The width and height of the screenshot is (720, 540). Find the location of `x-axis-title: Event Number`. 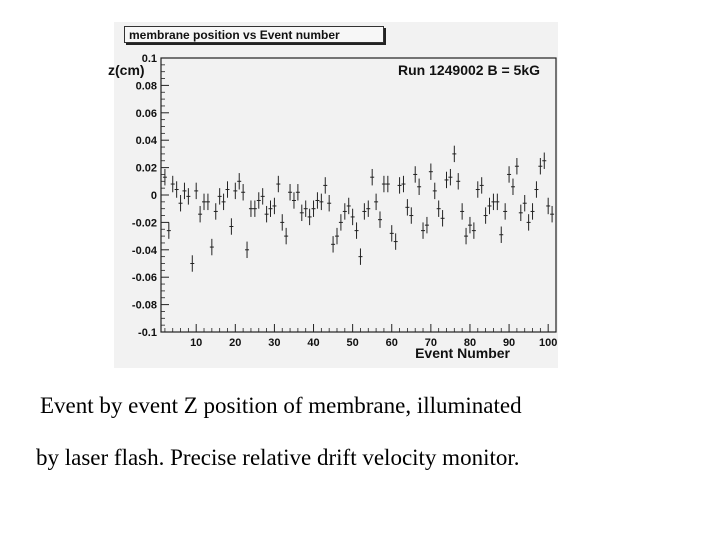

x-axis-title: Event Number is located at coordinates (462, 353).